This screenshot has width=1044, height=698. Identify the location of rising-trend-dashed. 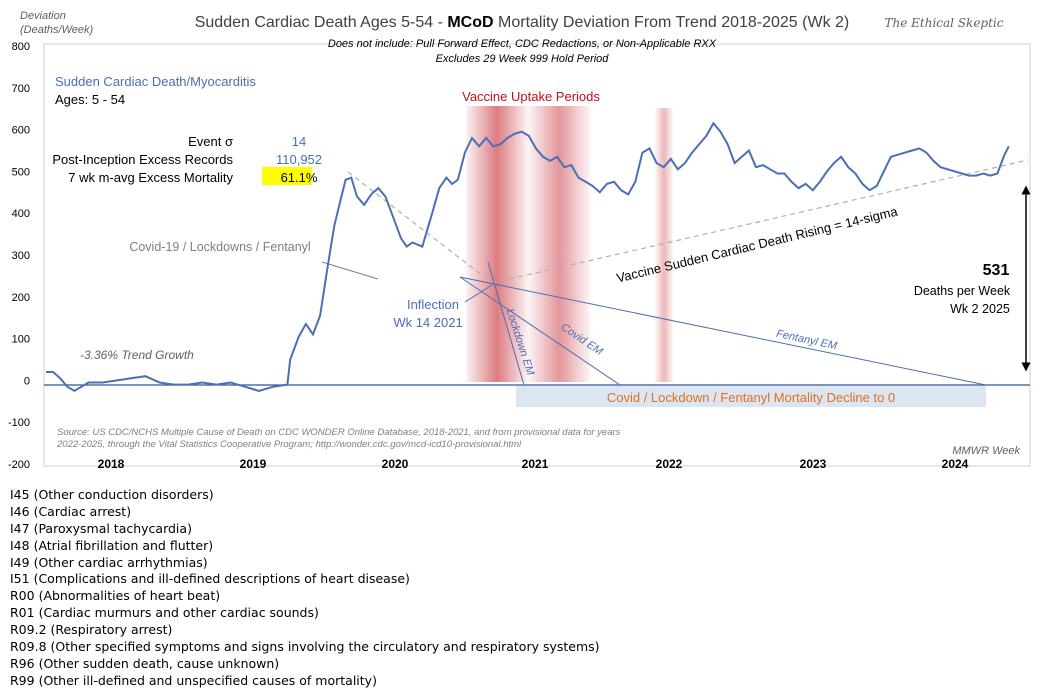
(760, 221).